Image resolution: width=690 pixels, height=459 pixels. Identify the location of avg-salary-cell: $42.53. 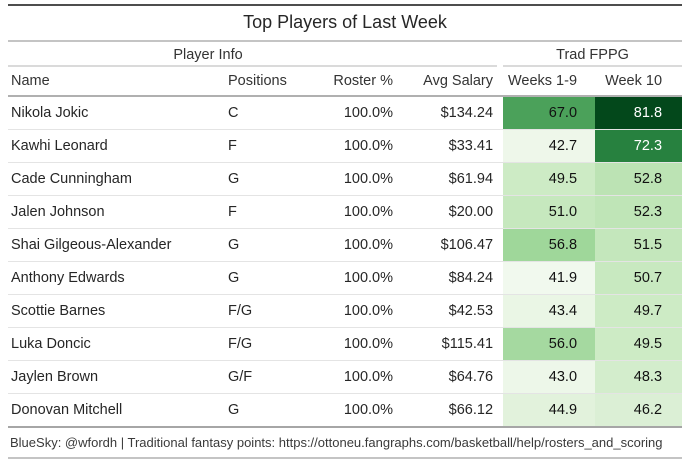
(453, 311).